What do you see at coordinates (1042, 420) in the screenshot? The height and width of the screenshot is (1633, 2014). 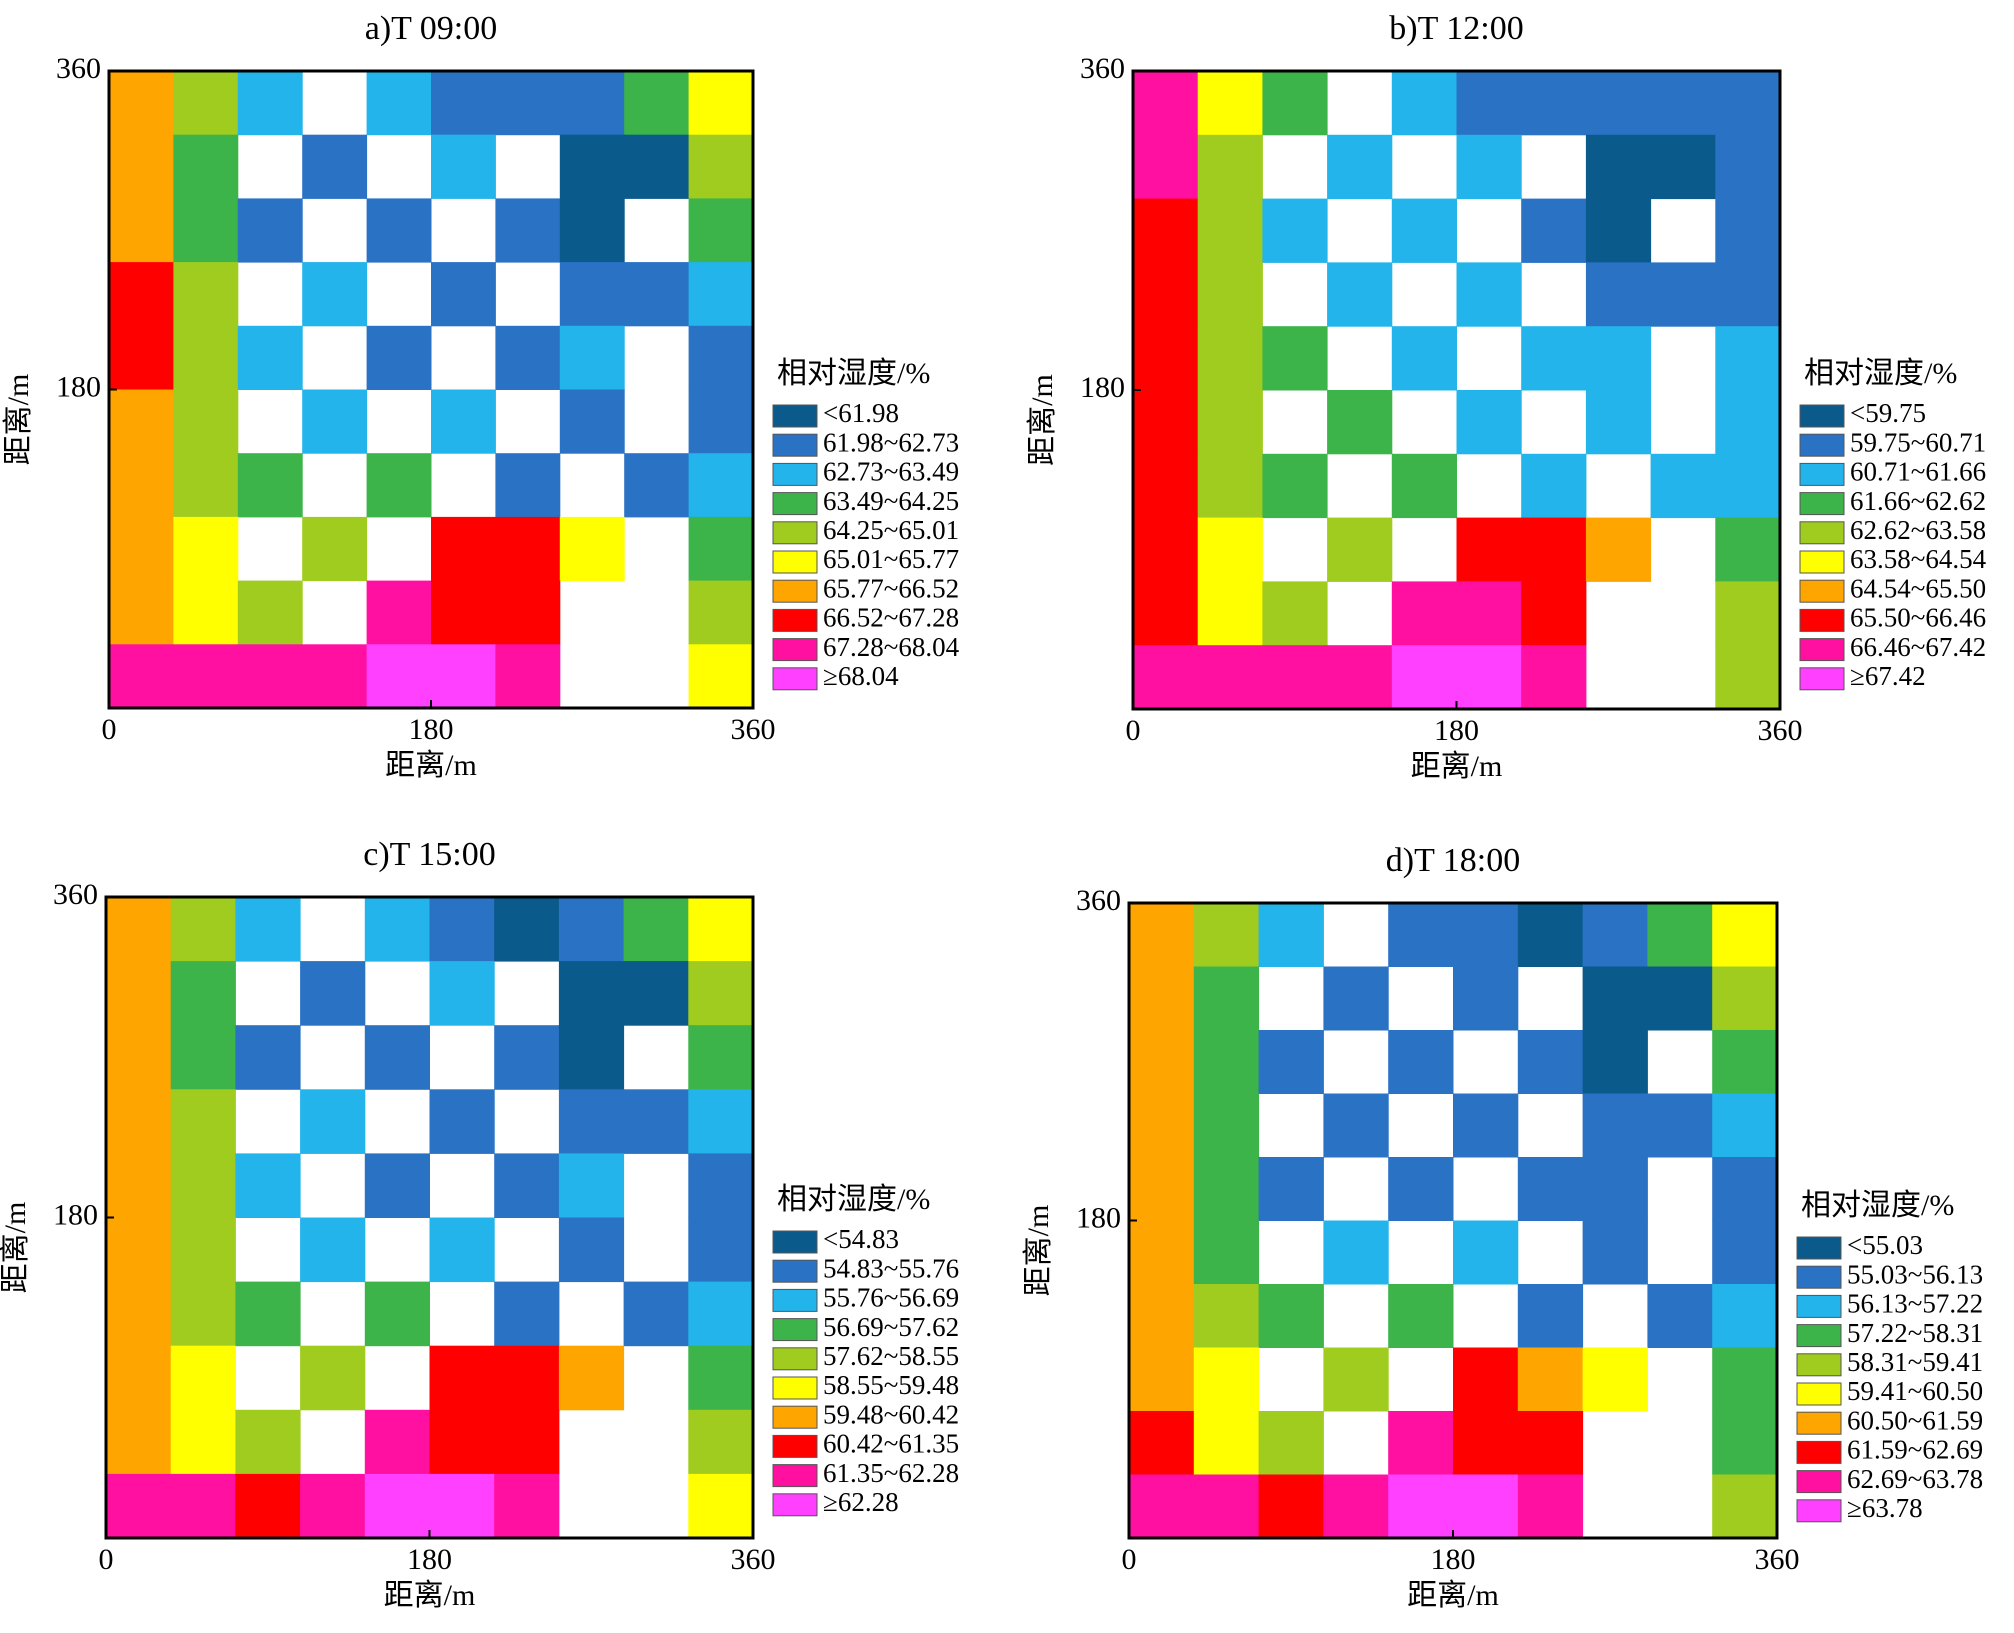 I see `y-axis-label: 距离/m` at bounding box center [1042, 420].